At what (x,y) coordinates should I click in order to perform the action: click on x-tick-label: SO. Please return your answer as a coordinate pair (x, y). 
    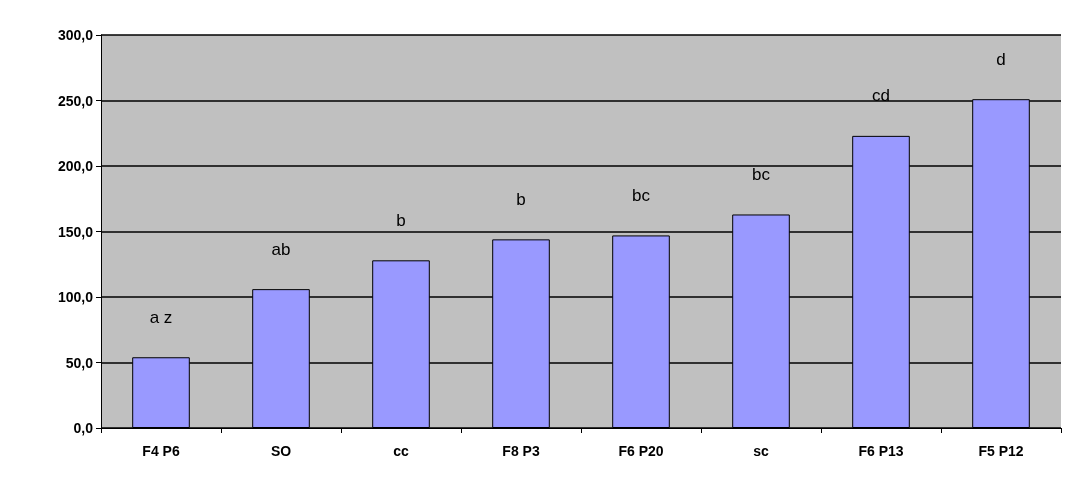
    Looking at the image, I should click on (281, 451).